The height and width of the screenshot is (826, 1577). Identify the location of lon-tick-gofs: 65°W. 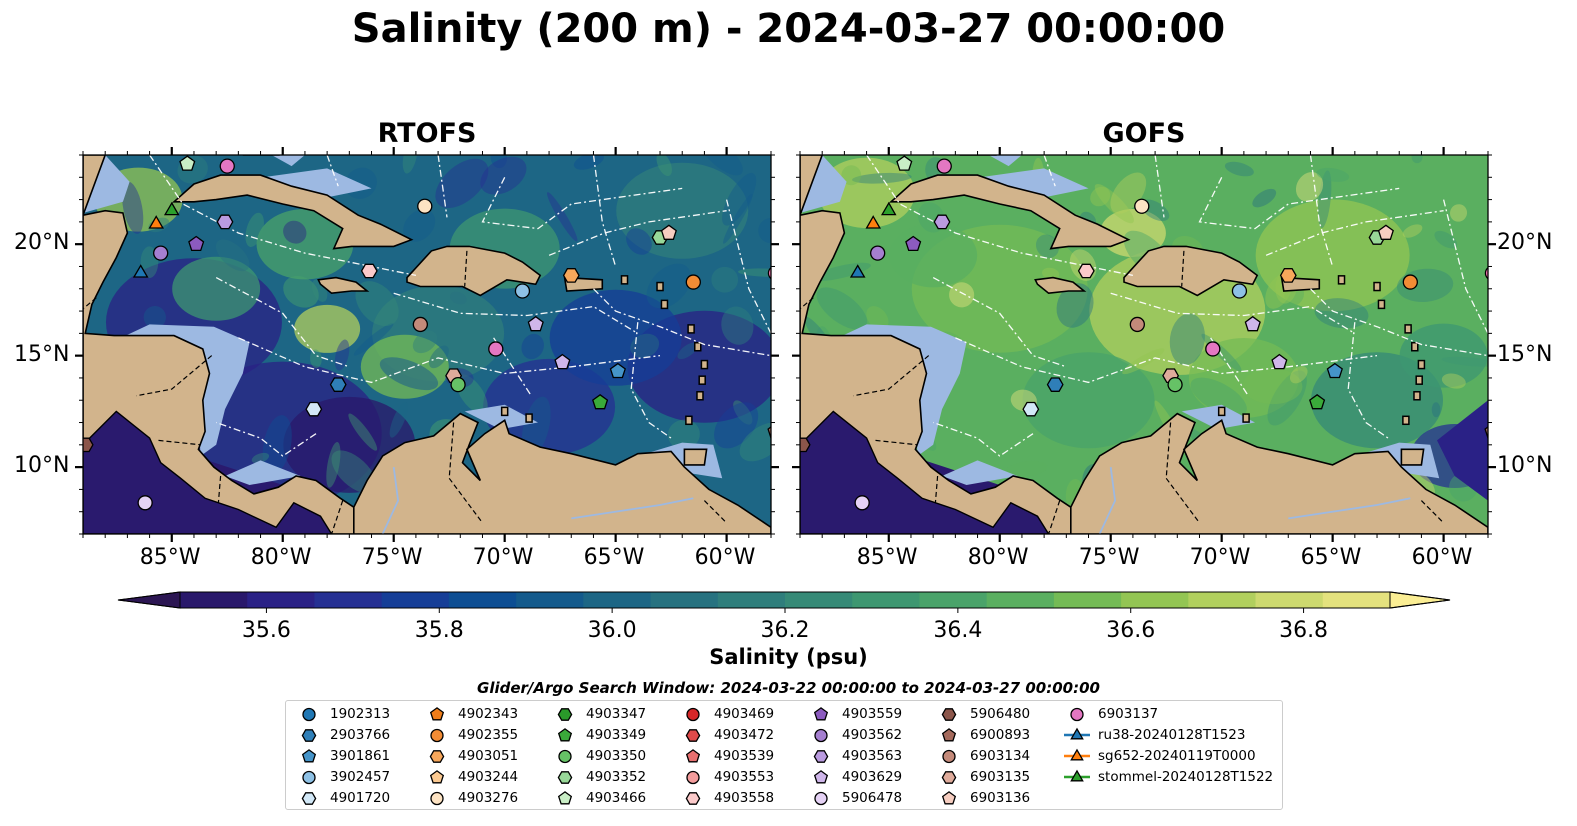
(1331, 557).